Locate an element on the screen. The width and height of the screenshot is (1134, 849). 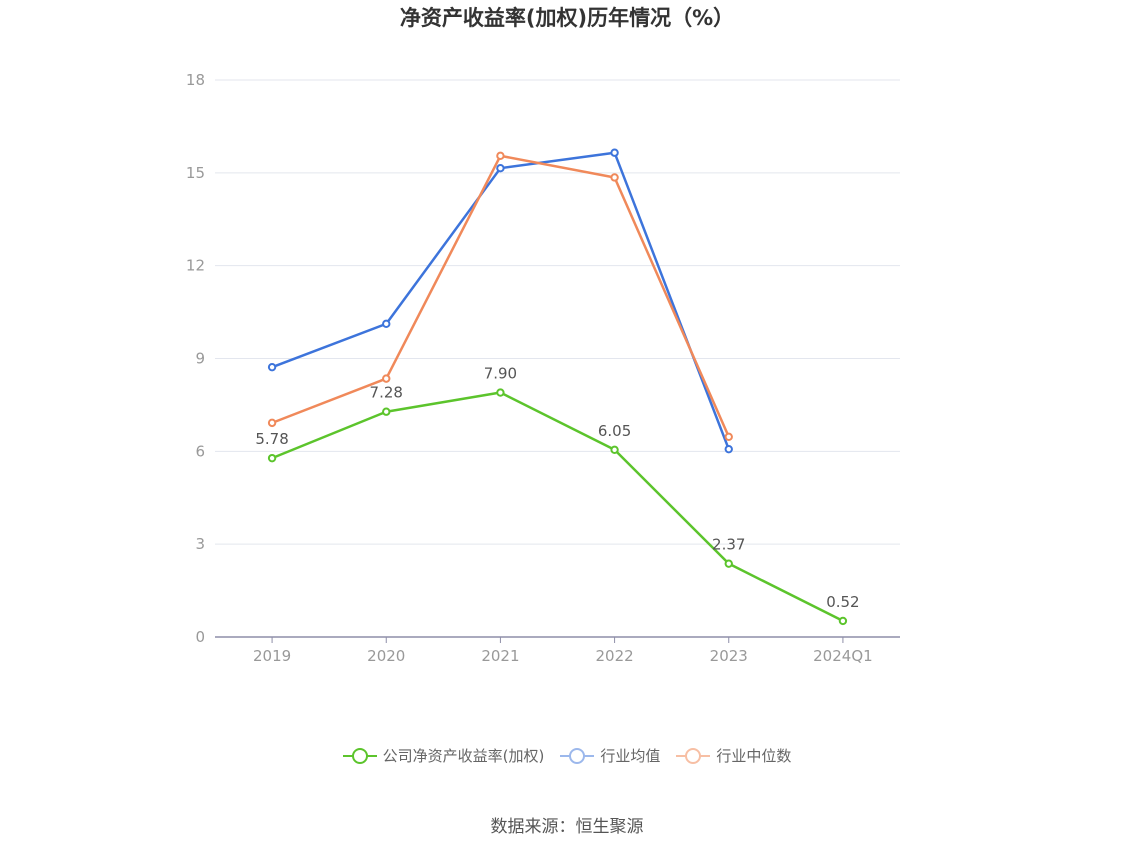
y-tick-label: 9 is located at coordinates (200, 359).